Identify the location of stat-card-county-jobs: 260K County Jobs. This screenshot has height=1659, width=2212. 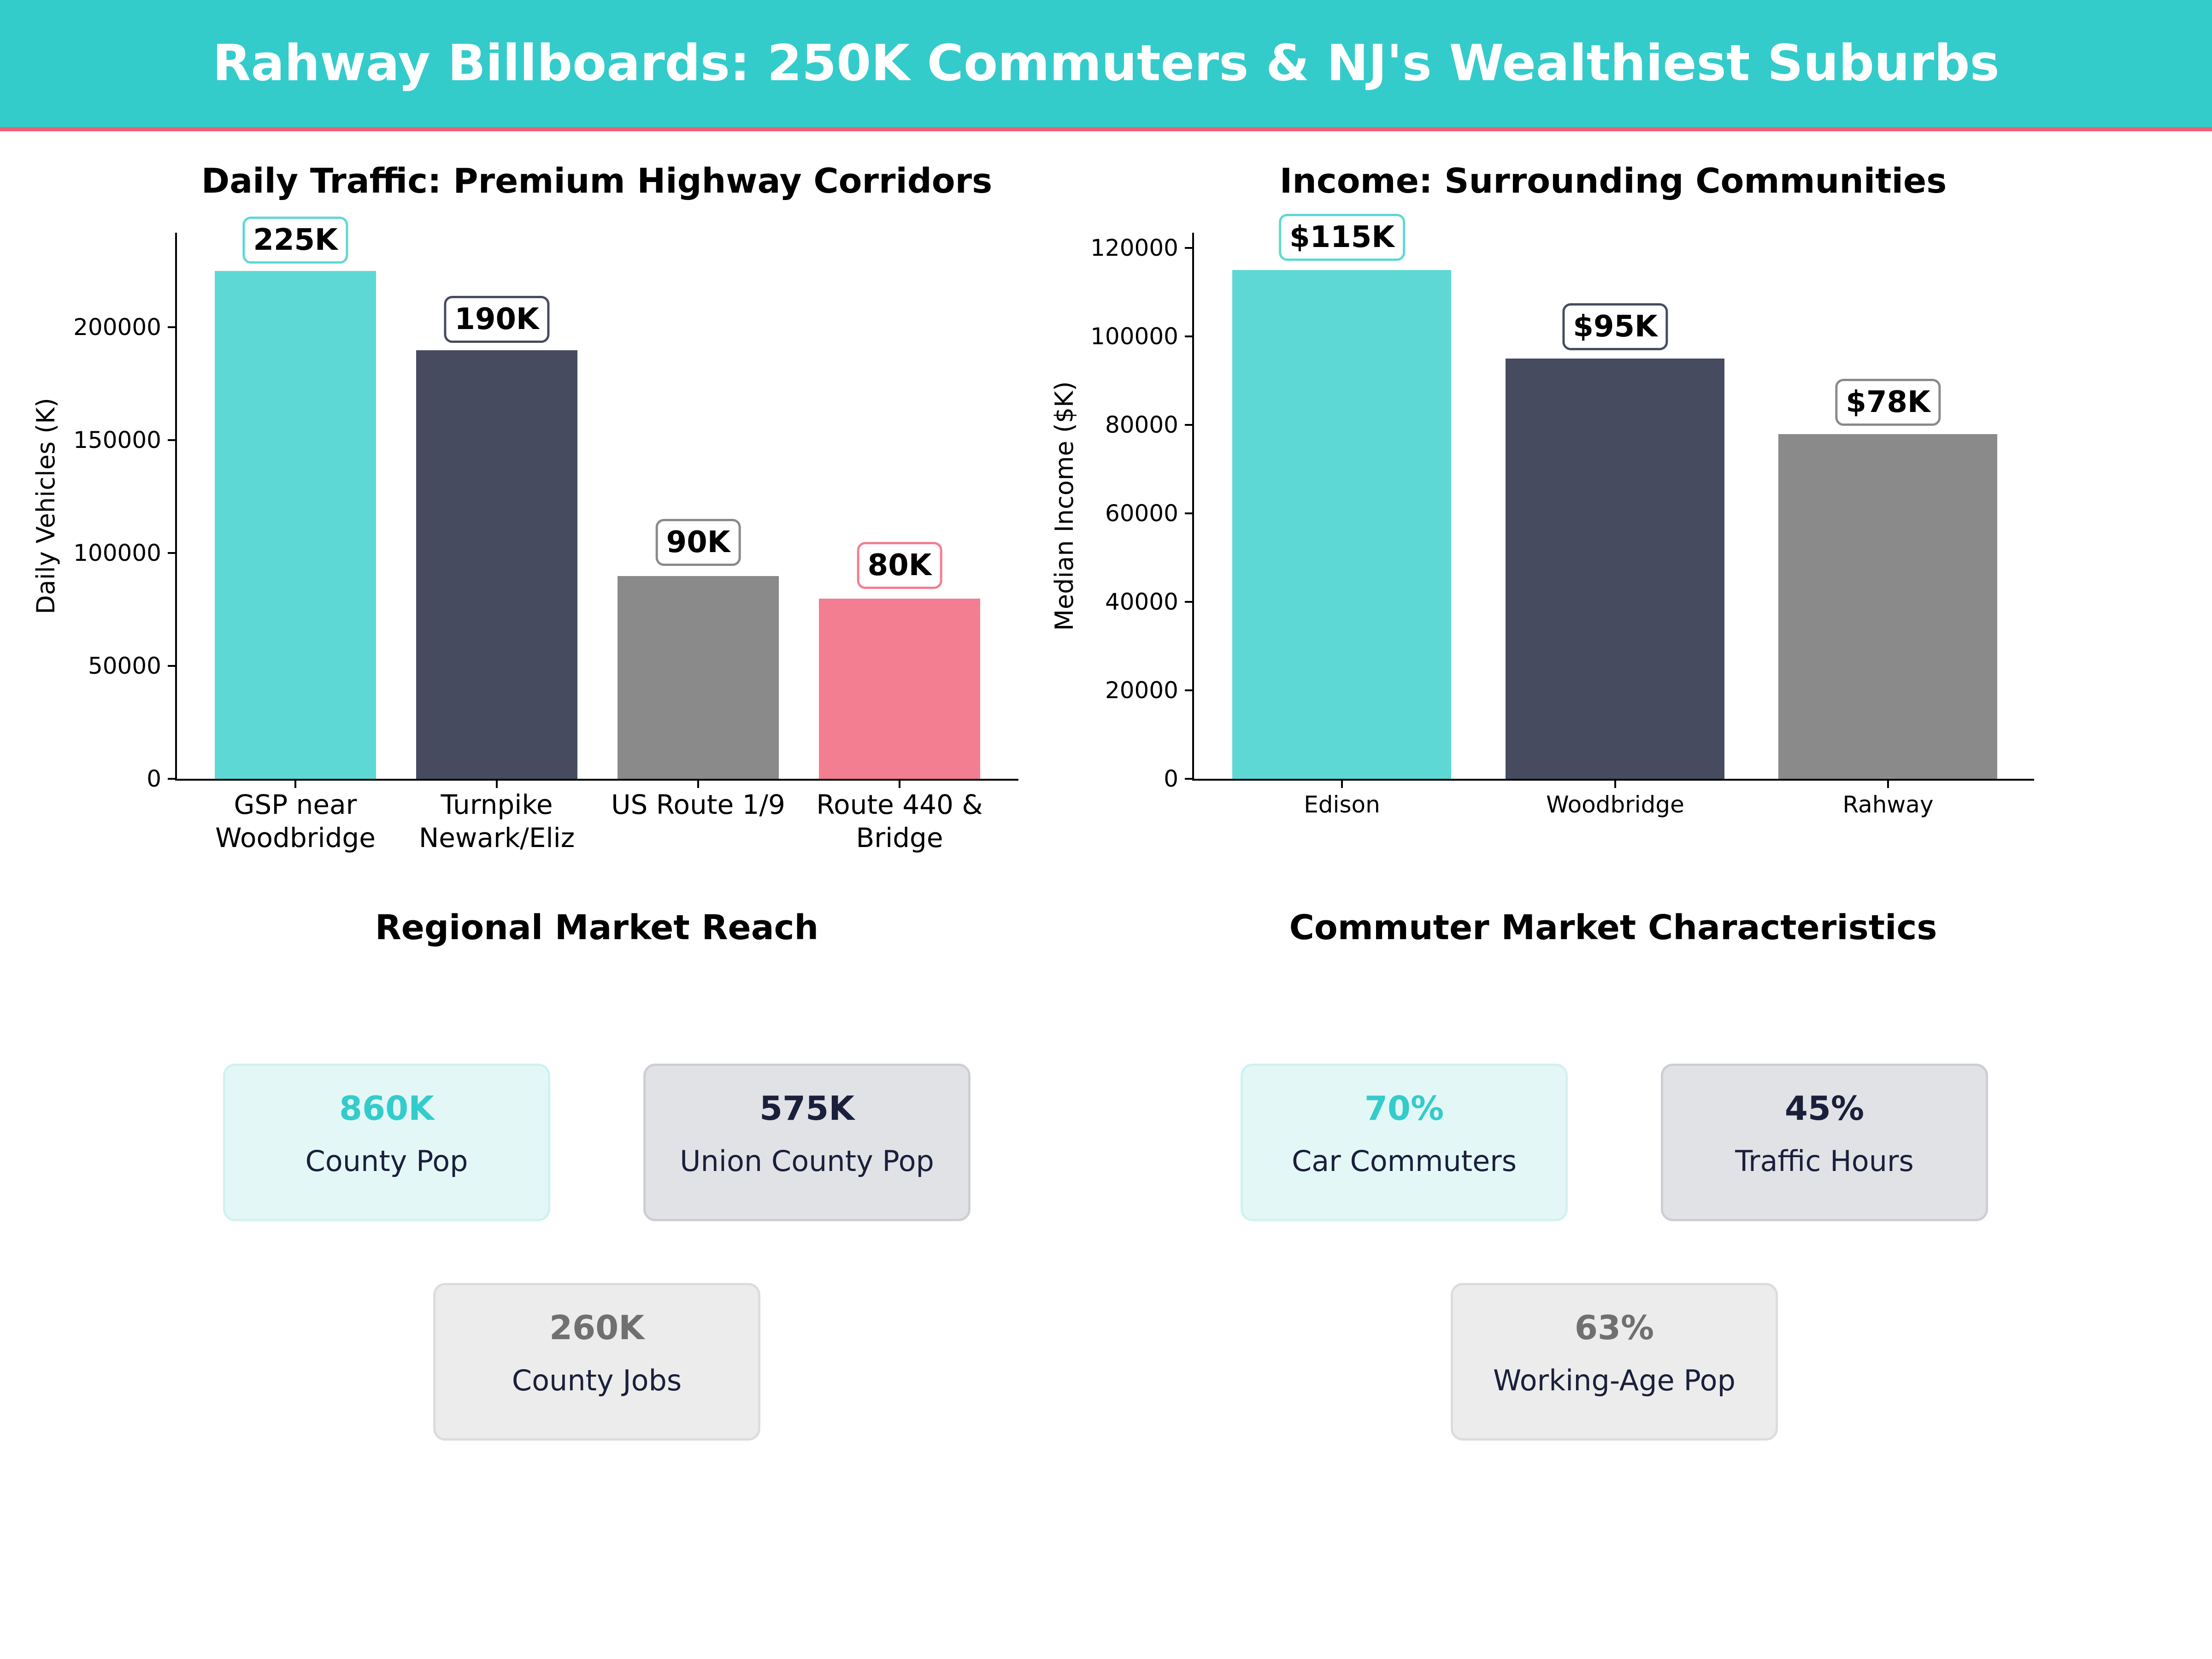
(596, 1362).